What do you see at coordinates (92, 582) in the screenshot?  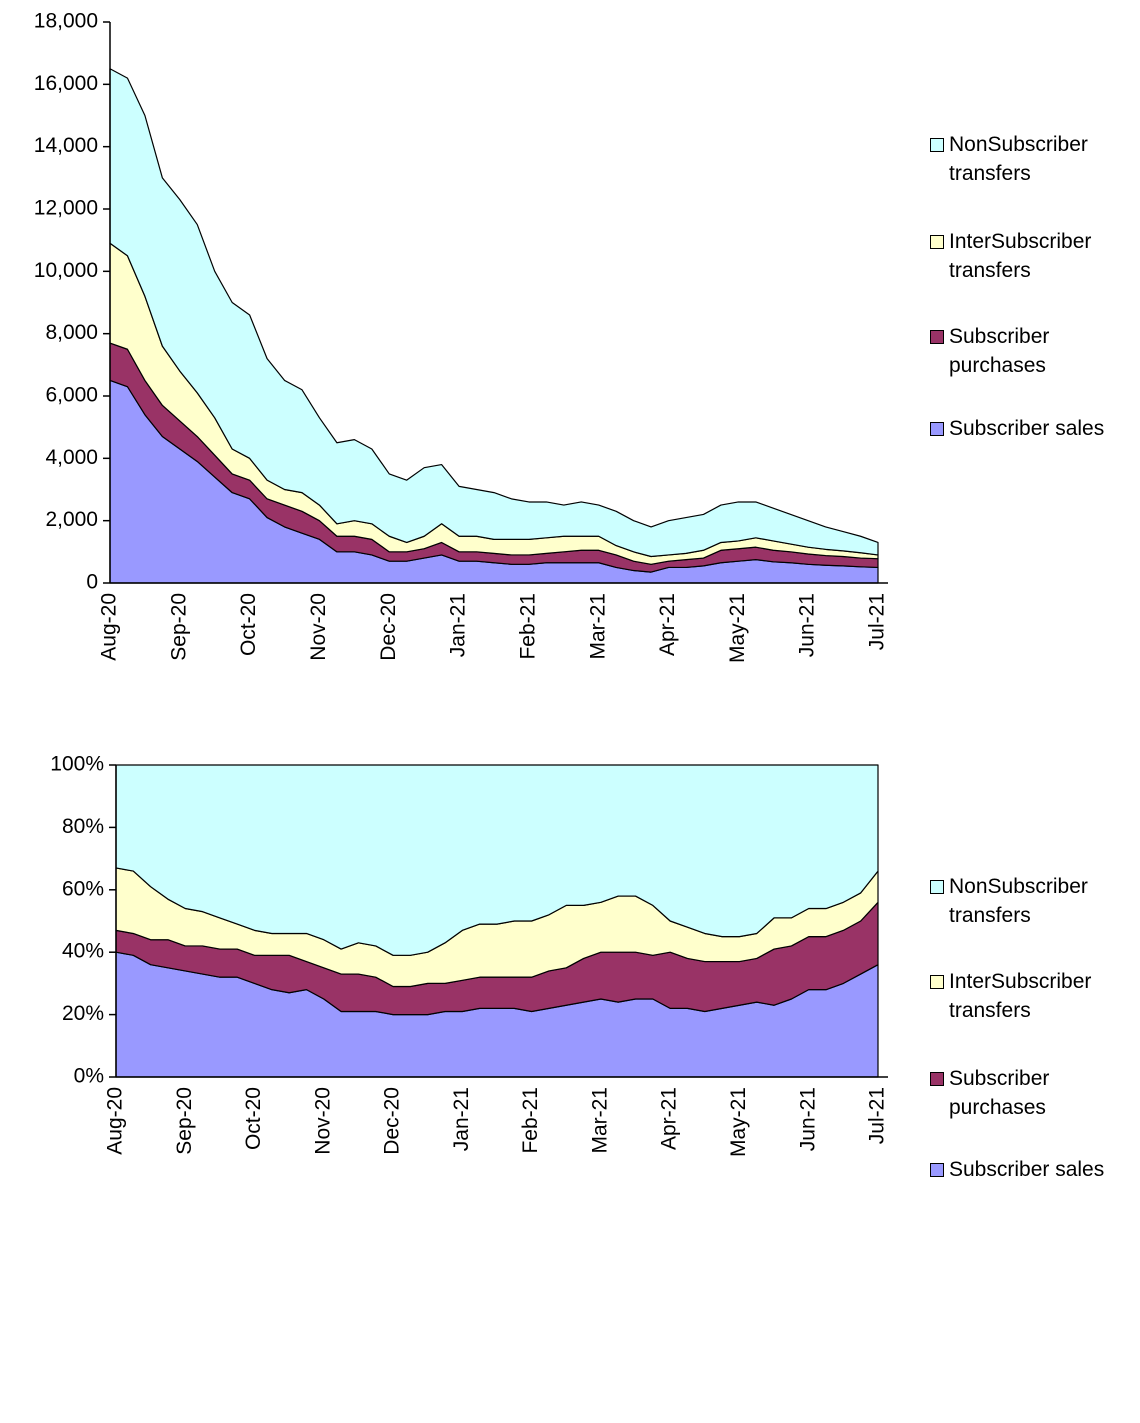 I see `y-tick-label: 0` at bounding box center [92, 582].